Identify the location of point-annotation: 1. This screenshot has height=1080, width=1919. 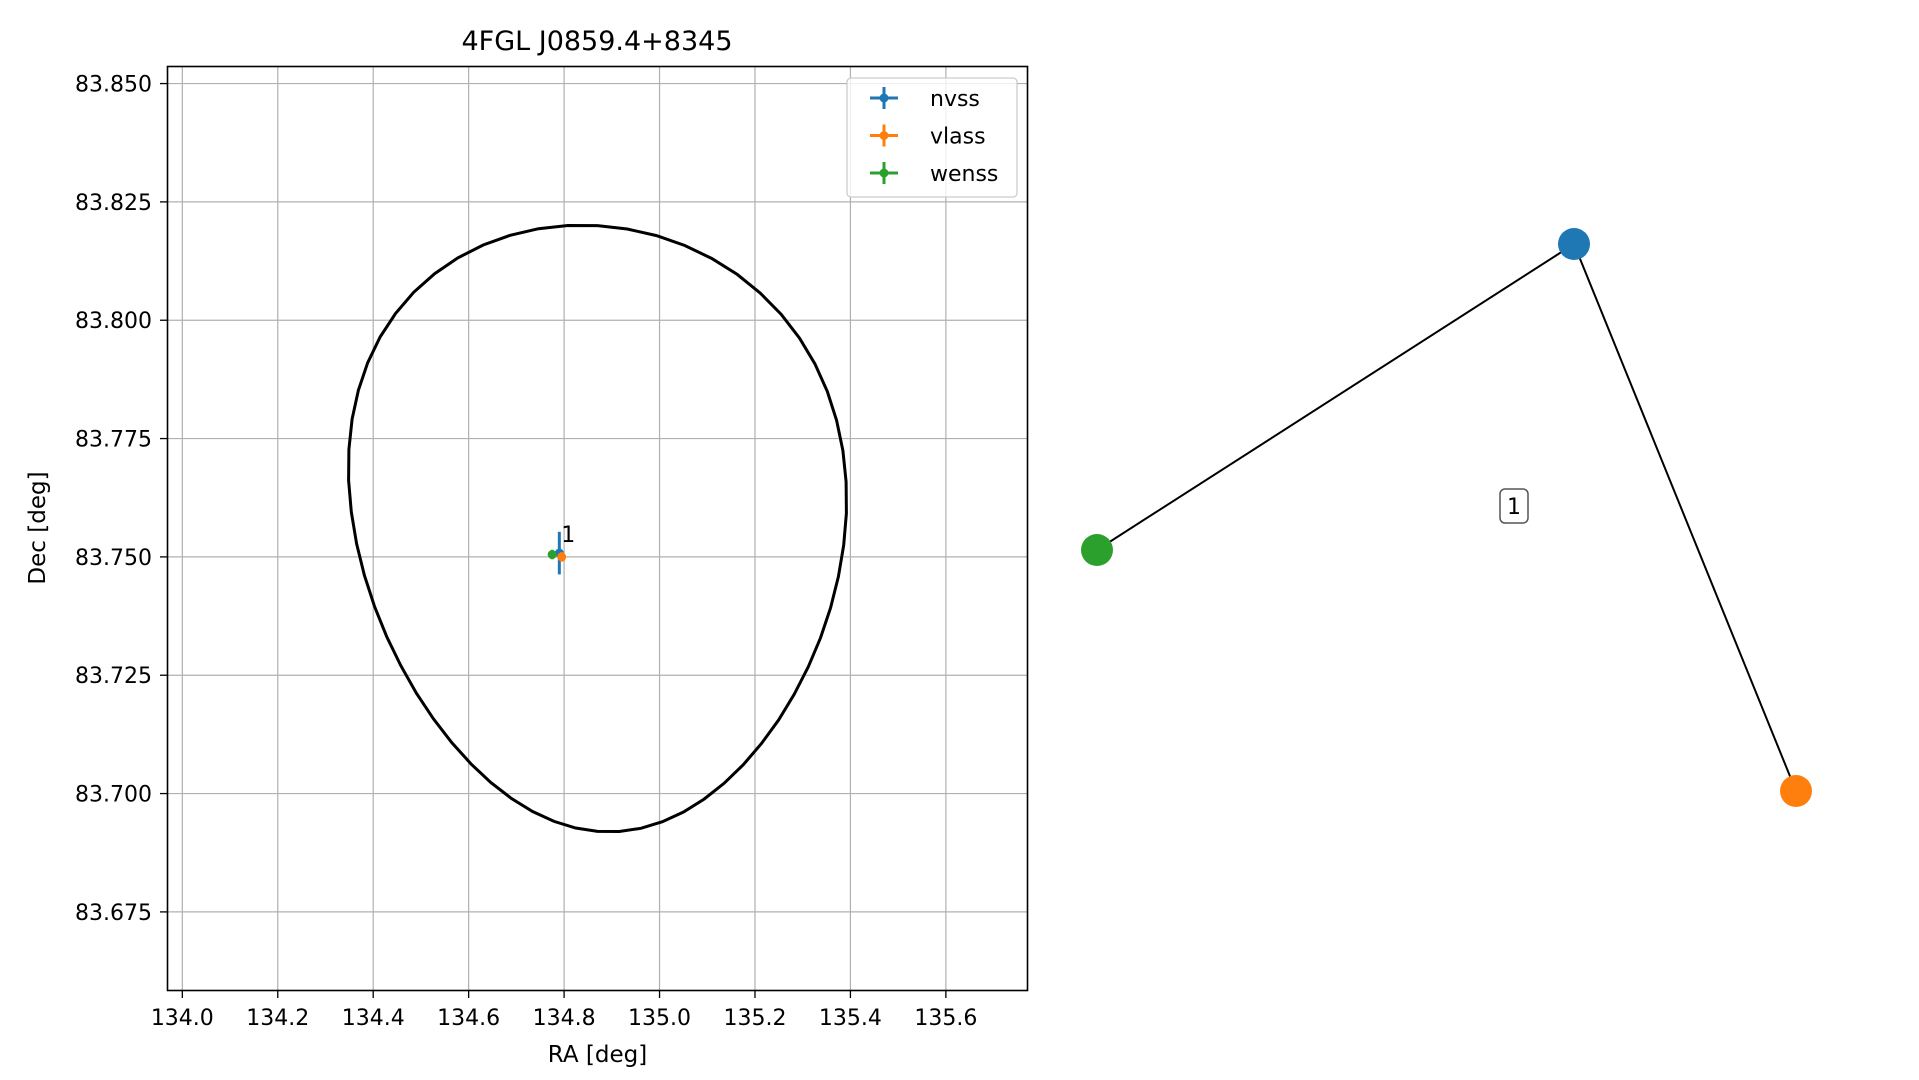
(568, 535).